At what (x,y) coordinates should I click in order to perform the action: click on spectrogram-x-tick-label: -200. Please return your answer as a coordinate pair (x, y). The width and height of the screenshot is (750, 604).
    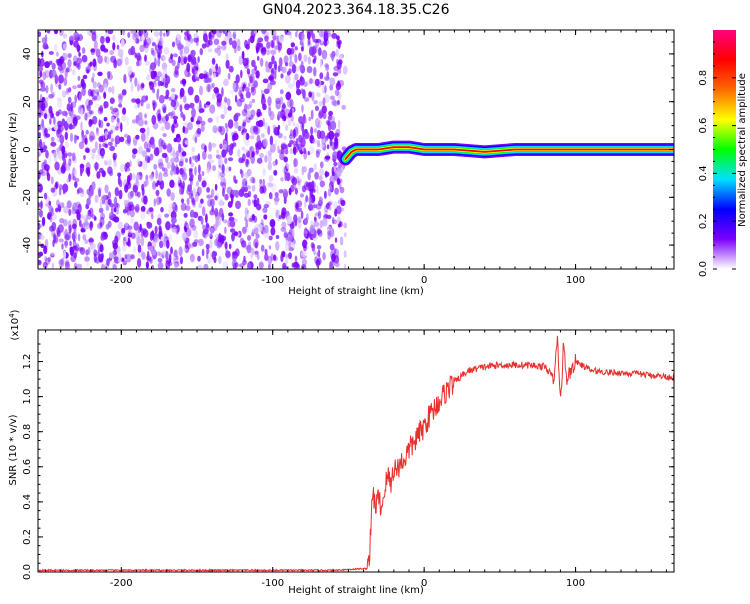
    Looking at the image, I should click on (121, 280).